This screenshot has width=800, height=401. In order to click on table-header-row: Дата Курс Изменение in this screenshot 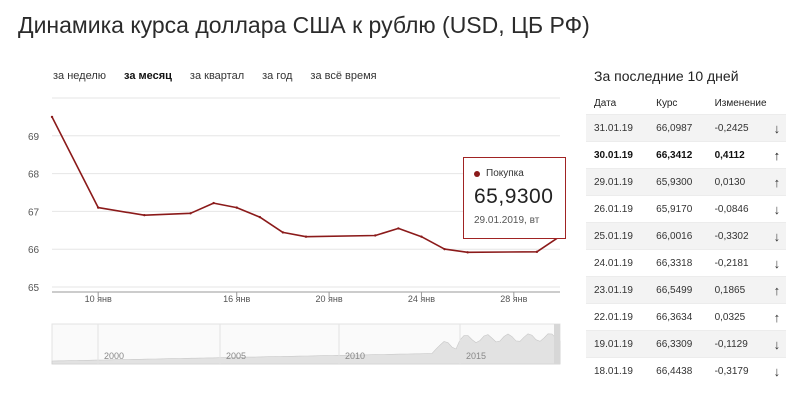, I will do `click(686, 103)`.